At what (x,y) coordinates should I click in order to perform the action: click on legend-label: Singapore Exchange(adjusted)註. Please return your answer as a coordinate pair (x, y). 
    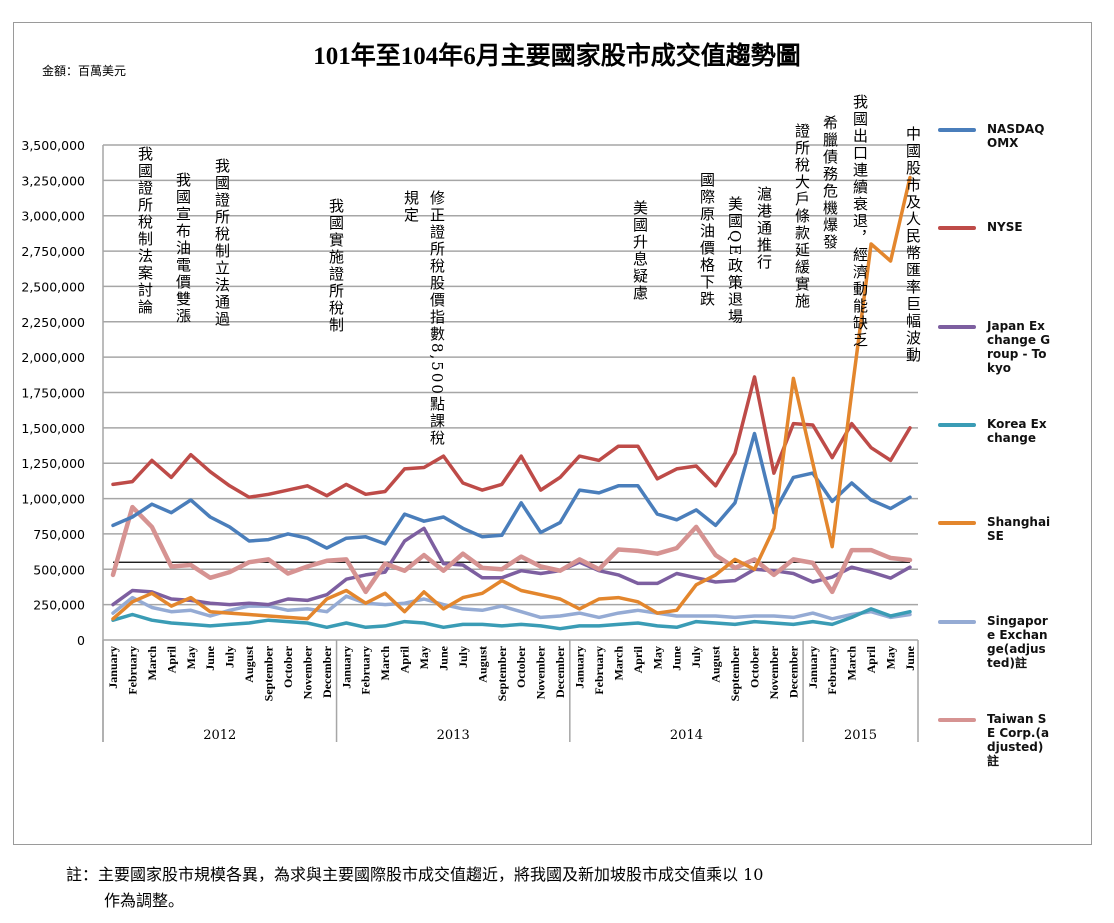
    Looking at the image, I should click on (1017, 642).